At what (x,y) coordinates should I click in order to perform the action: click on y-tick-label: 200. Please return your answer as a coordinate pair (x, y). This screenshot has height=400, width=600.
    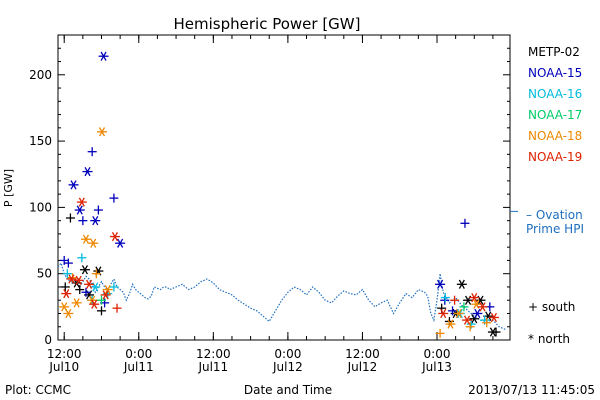
    Looking at the image, I should click on (40, 75).